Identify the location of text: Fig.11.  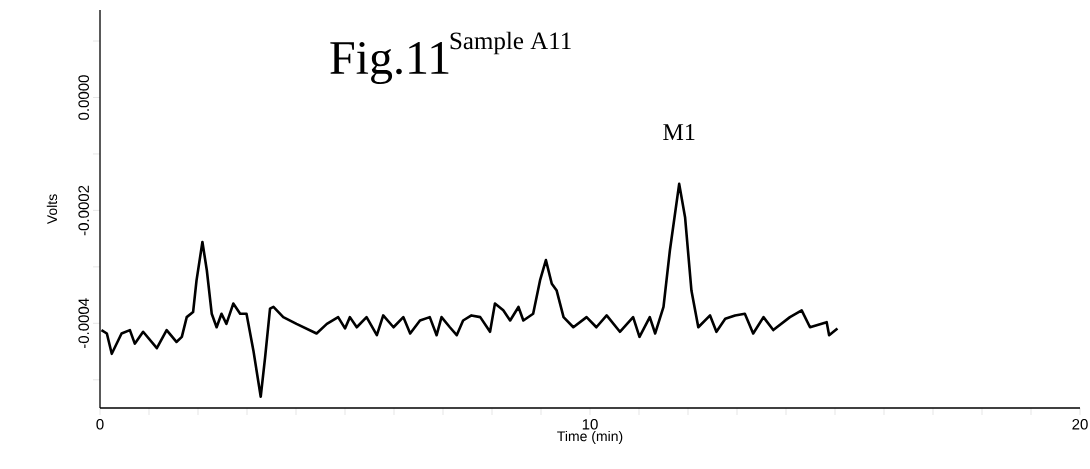
(389, 63).